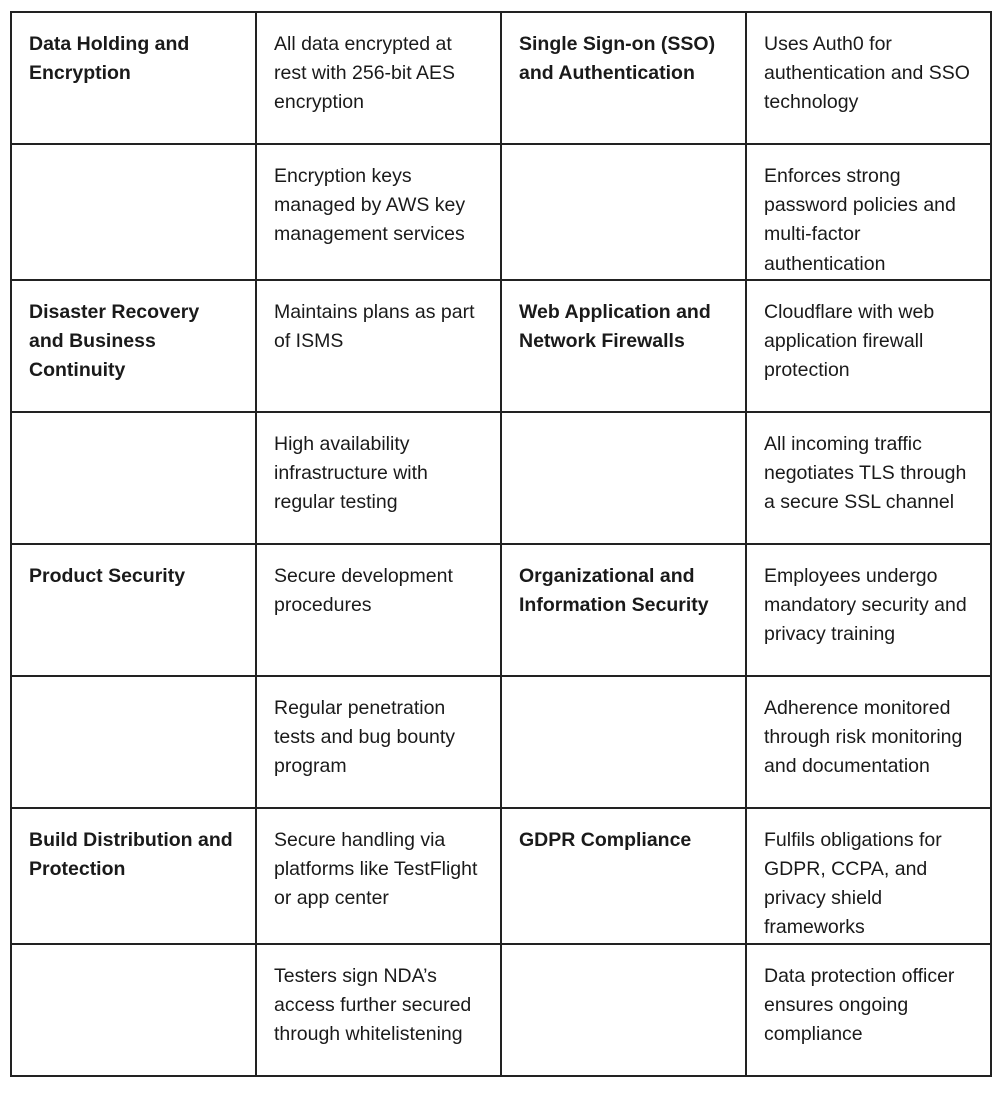 Image resolution: width=1000 pixels, height=1111 pixels. I want to click on category-cell: Data Holding and Encryption, so click(133, 78).